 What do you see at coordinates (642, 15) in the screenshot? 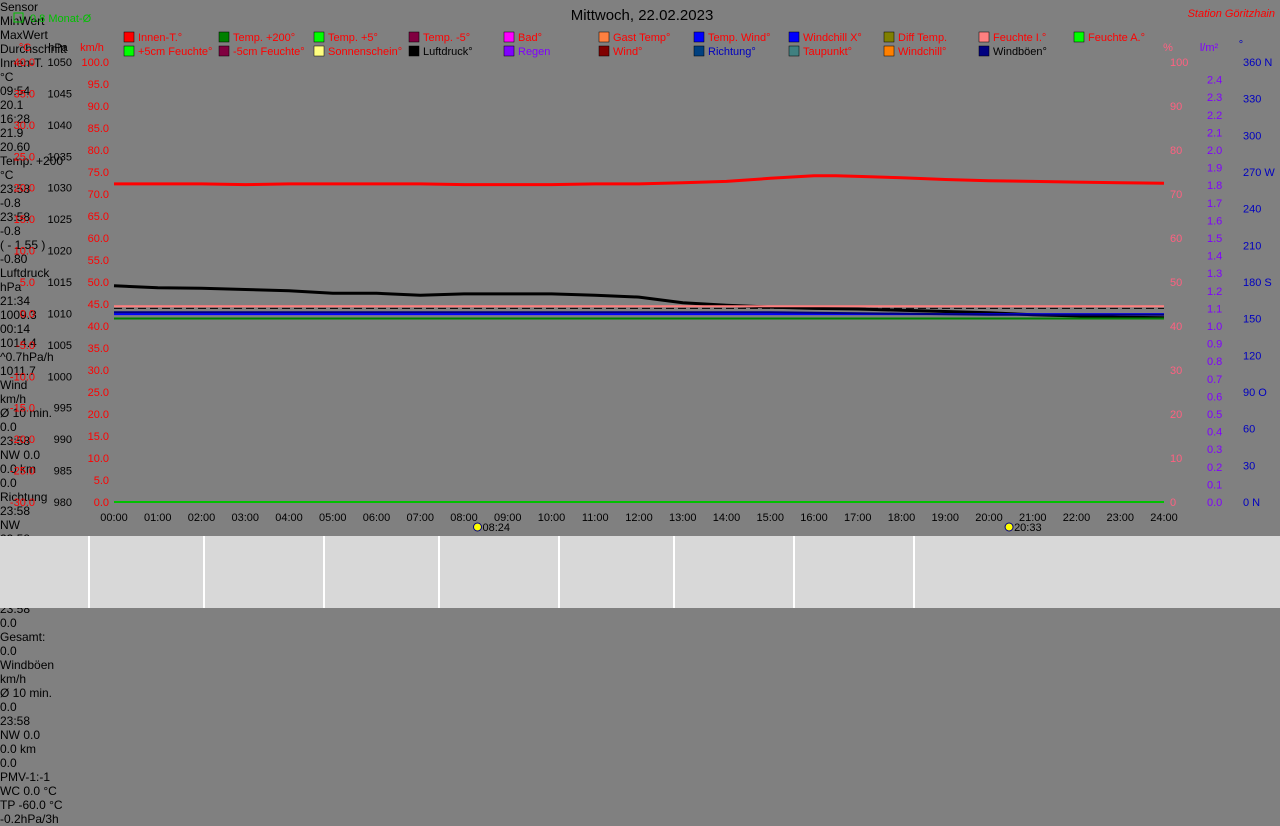
I see `chart-title: Mittwoch, 22.02.2023` at bounding box center [642, 15].